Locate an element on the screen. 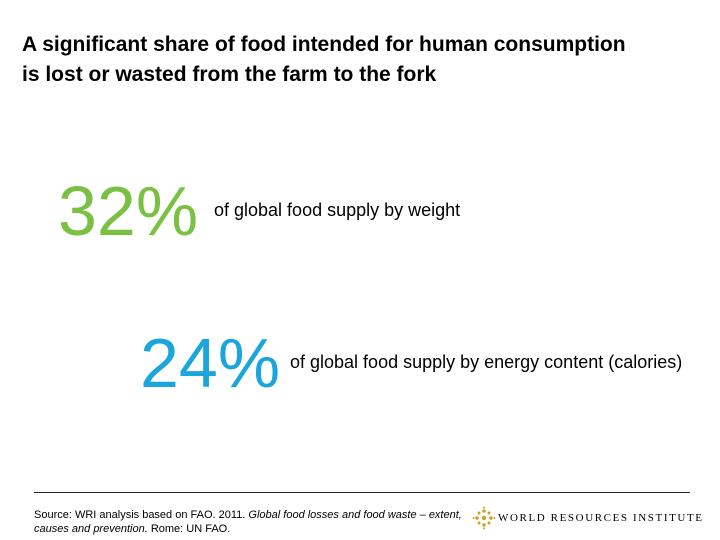 This screenshot has height=540, width=720. stat-weight-description: of global food supply by weight is located at coordinates (337, 210).